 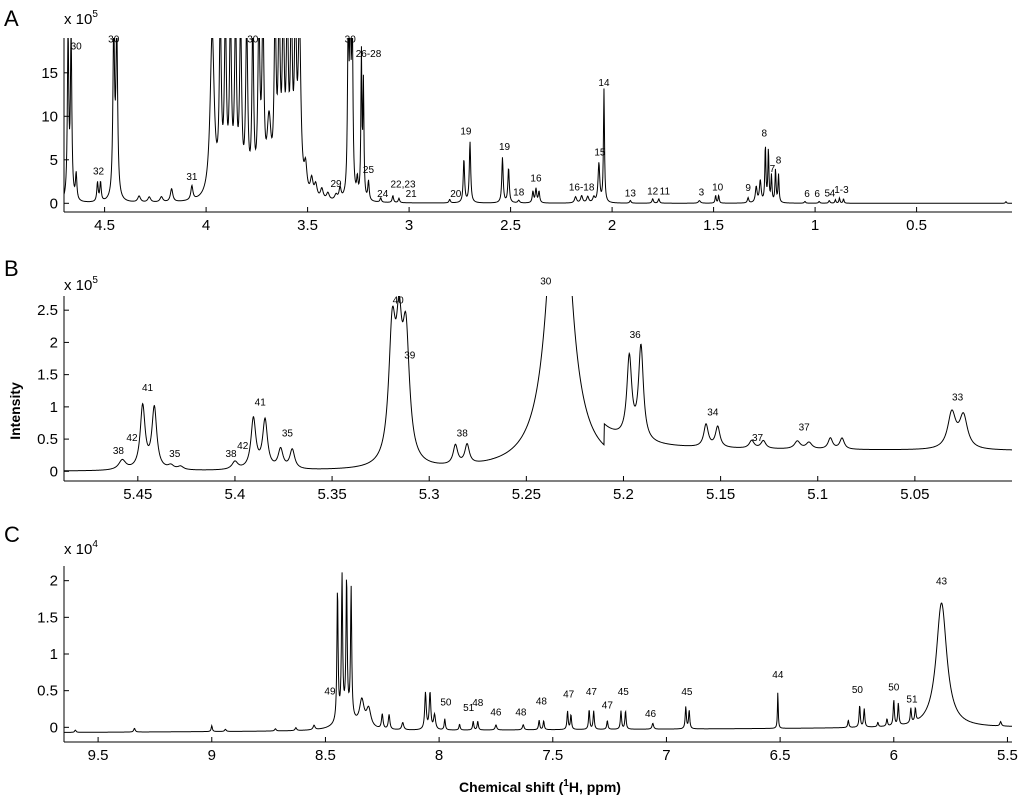 What do you see at coordinates (325, 755) in the screenshot?
I see `x-tick-label: 8.5` at bounding box center [325, 755].